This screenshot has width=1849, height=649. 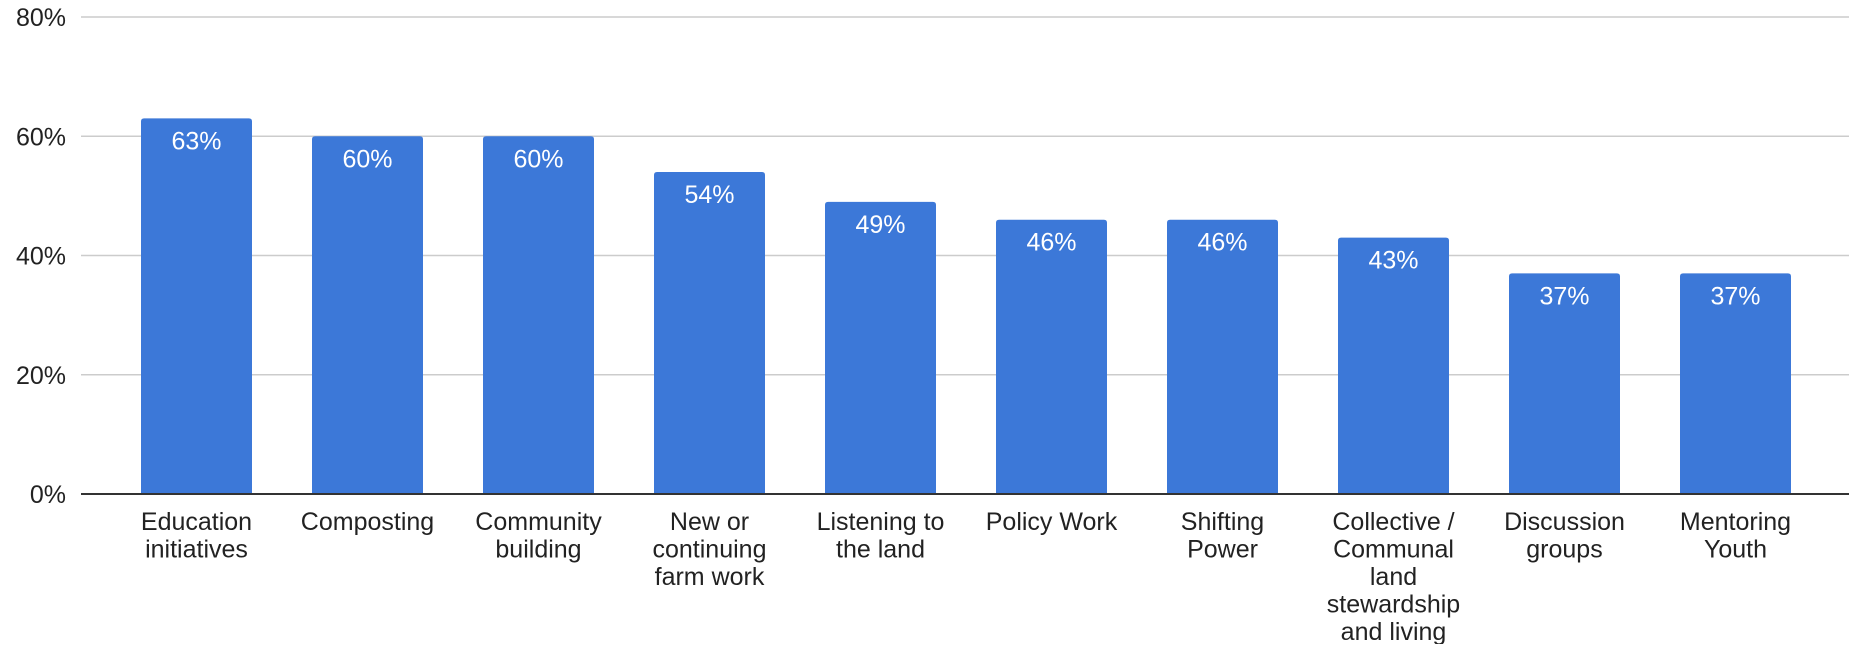 I want to click on x-tick-label-line: Education, so click(x=196, y=522).